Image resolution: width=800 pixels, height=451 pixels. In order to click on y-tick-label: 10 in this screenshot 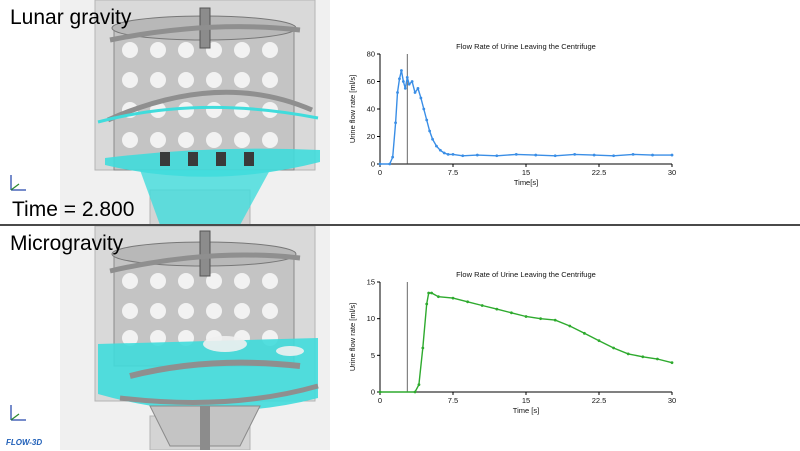, I will do `click(371, 318)`.